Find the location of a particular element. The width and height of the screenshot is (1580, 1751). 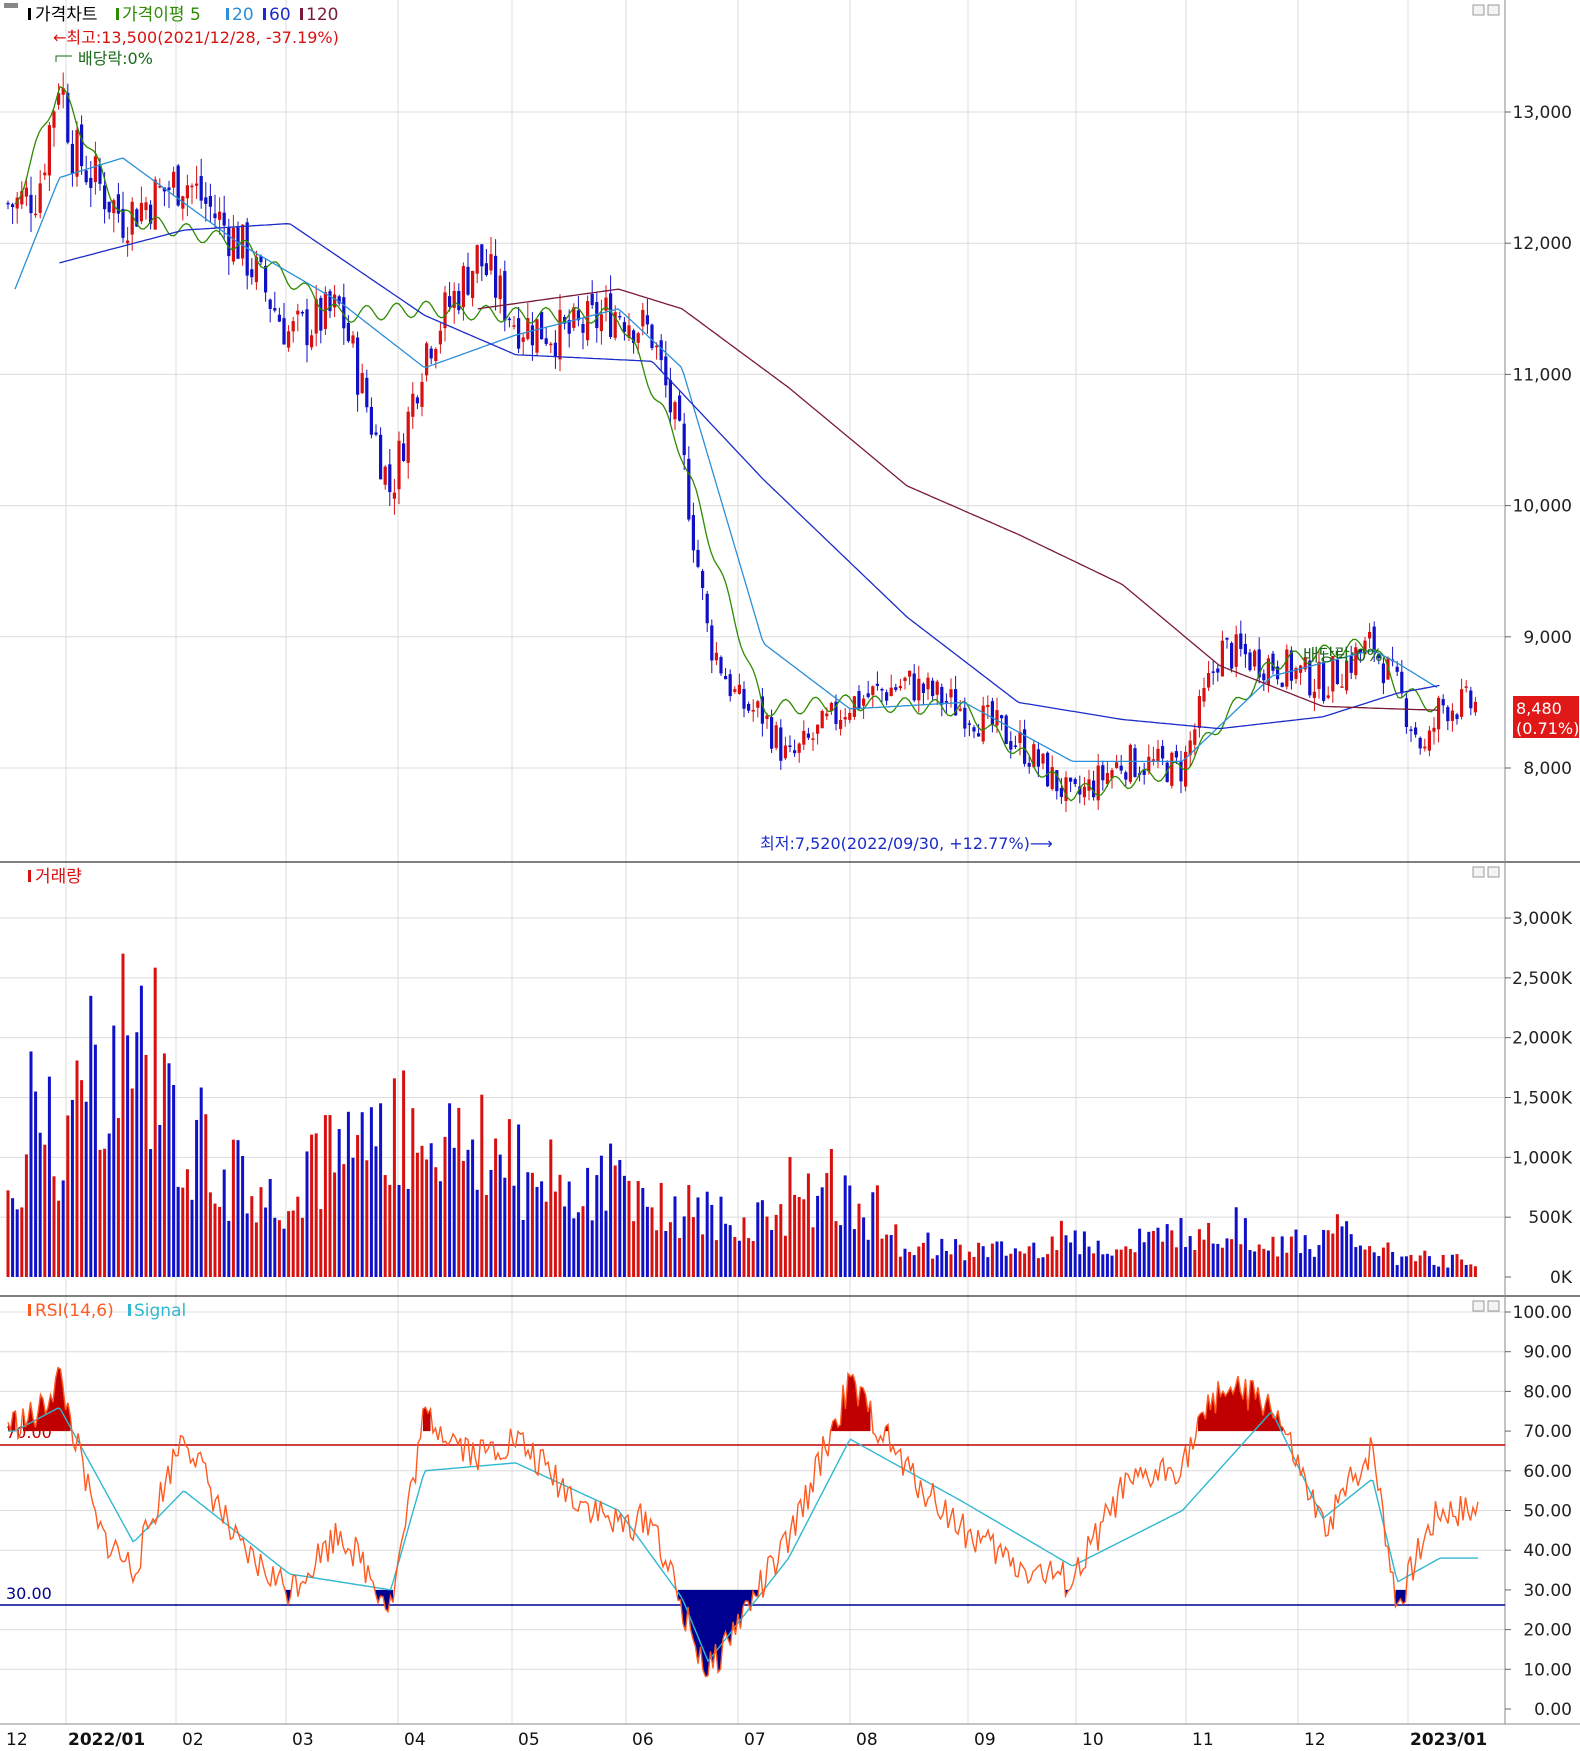

volume-panel-controls is located at coordinates (1486, 872).